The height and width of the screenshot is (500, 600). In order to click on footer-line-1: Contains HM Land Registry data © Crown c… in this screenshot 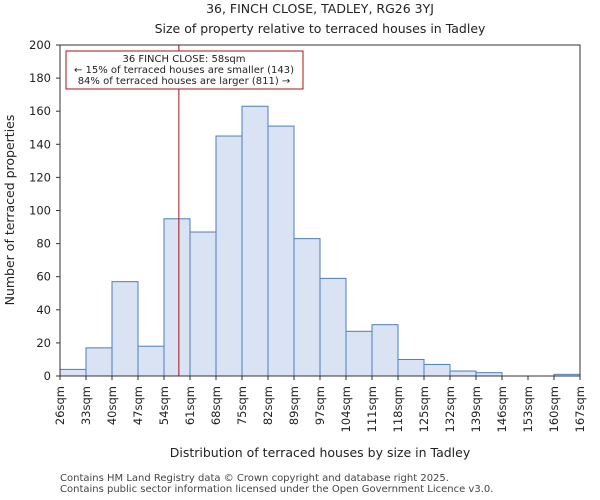, I will do `click(254, 478)`.